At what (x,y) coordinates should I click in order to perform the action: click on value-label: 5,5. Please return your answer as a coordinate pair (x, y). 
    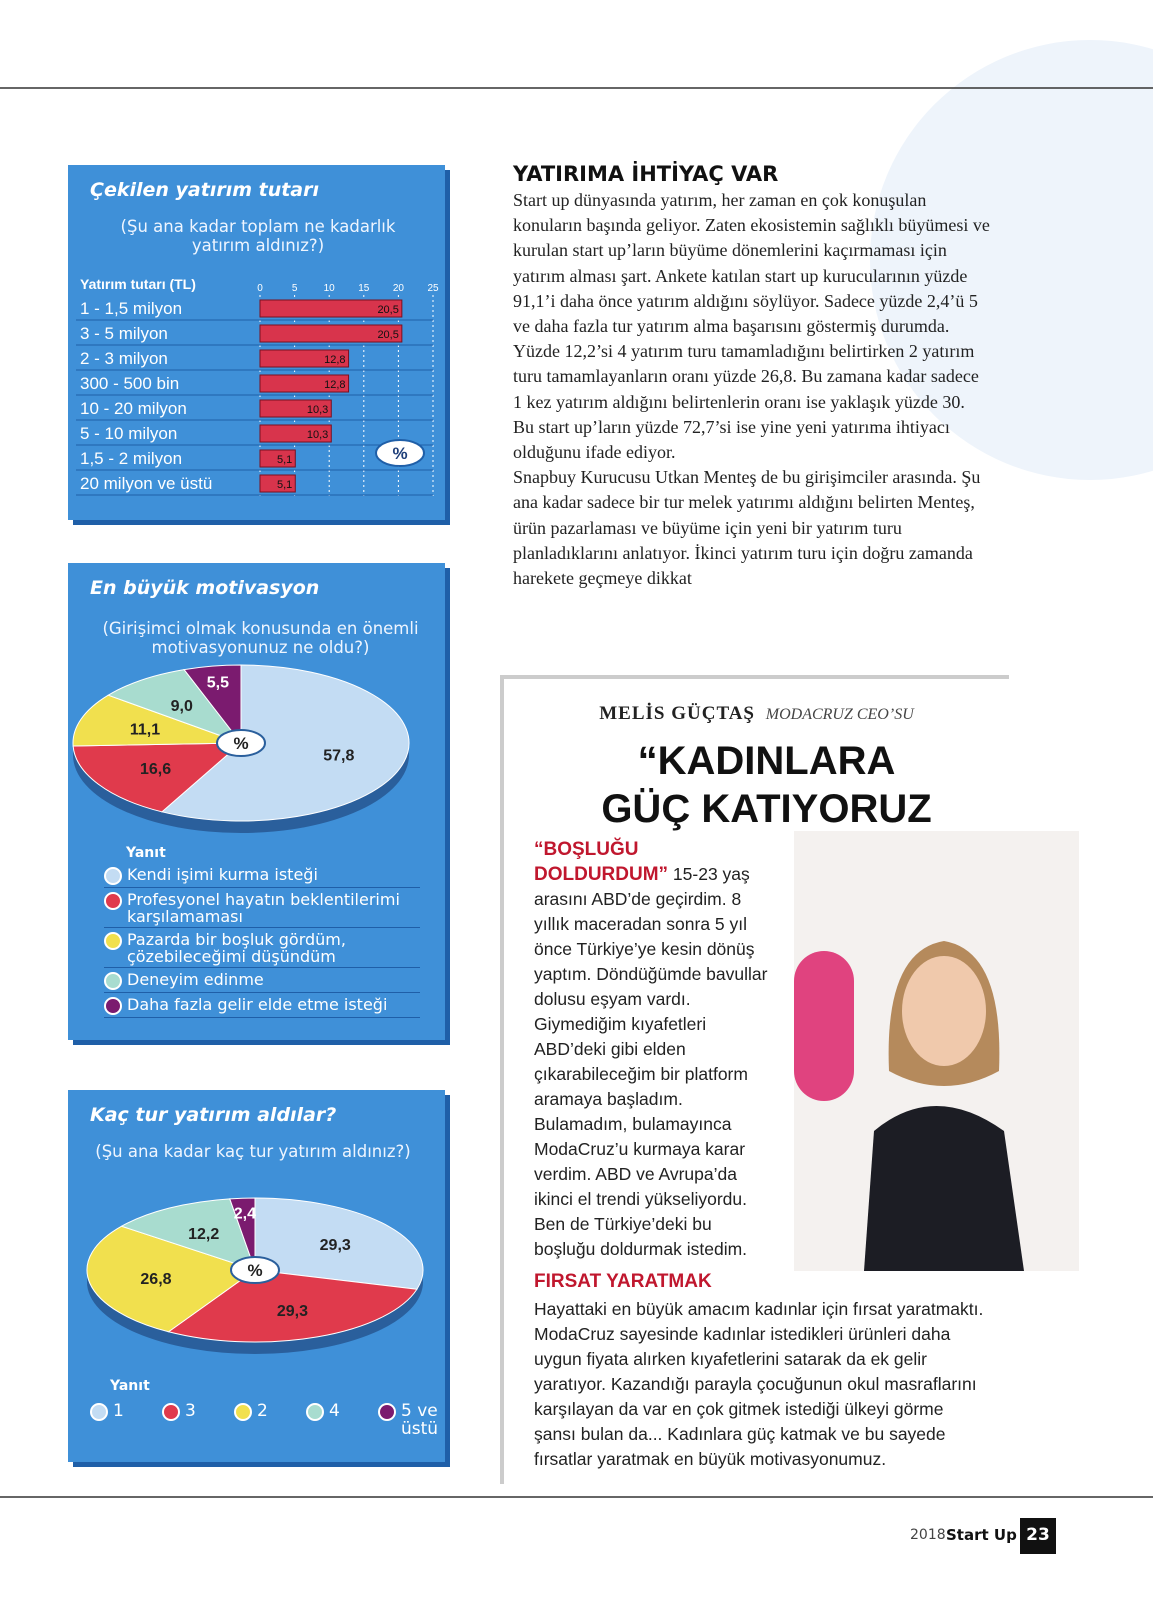
    Looking at the image, I should click on (218, 683).